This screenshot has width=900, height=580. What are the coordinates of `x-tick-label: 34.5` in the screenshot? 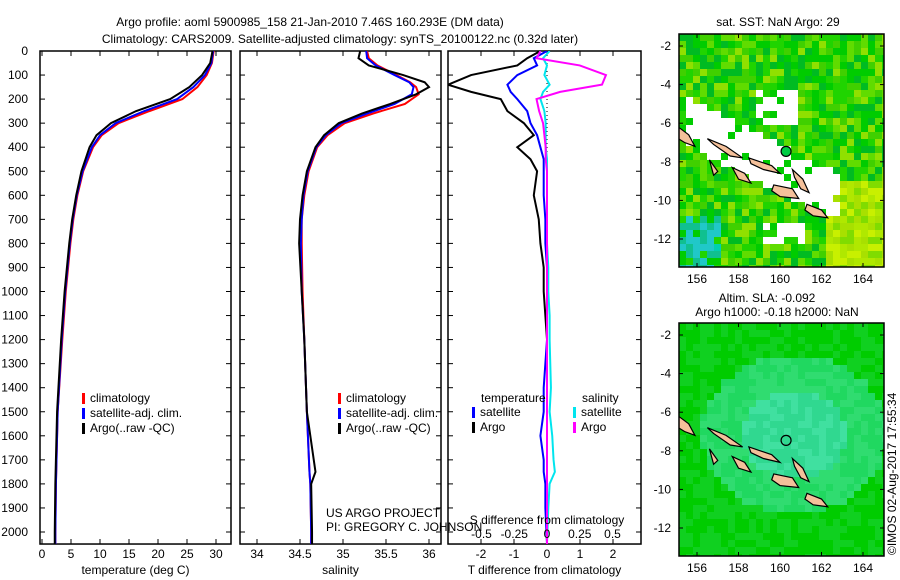 It's located at (300, 554).